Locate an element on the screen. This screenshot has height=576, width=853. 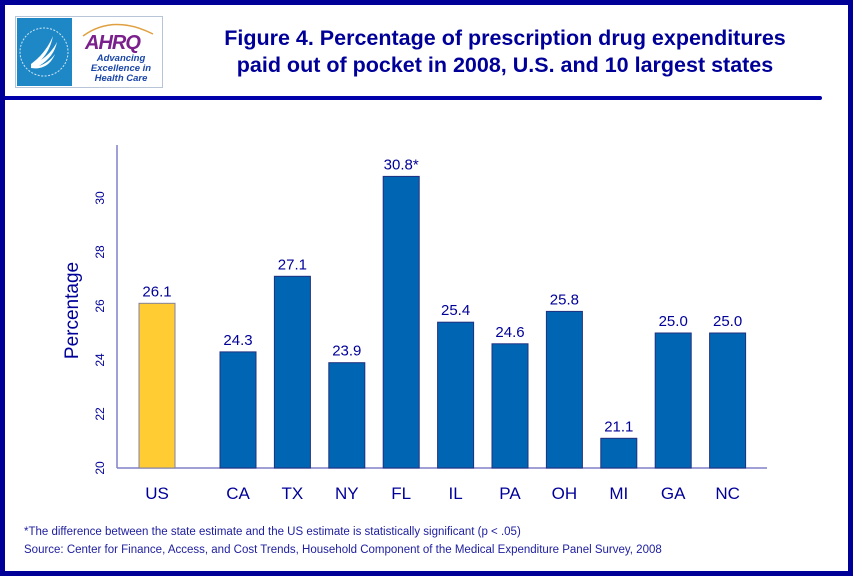
ahrq-tagline: Advancing Excellence in Health Care is located at coordinates (121, 68).